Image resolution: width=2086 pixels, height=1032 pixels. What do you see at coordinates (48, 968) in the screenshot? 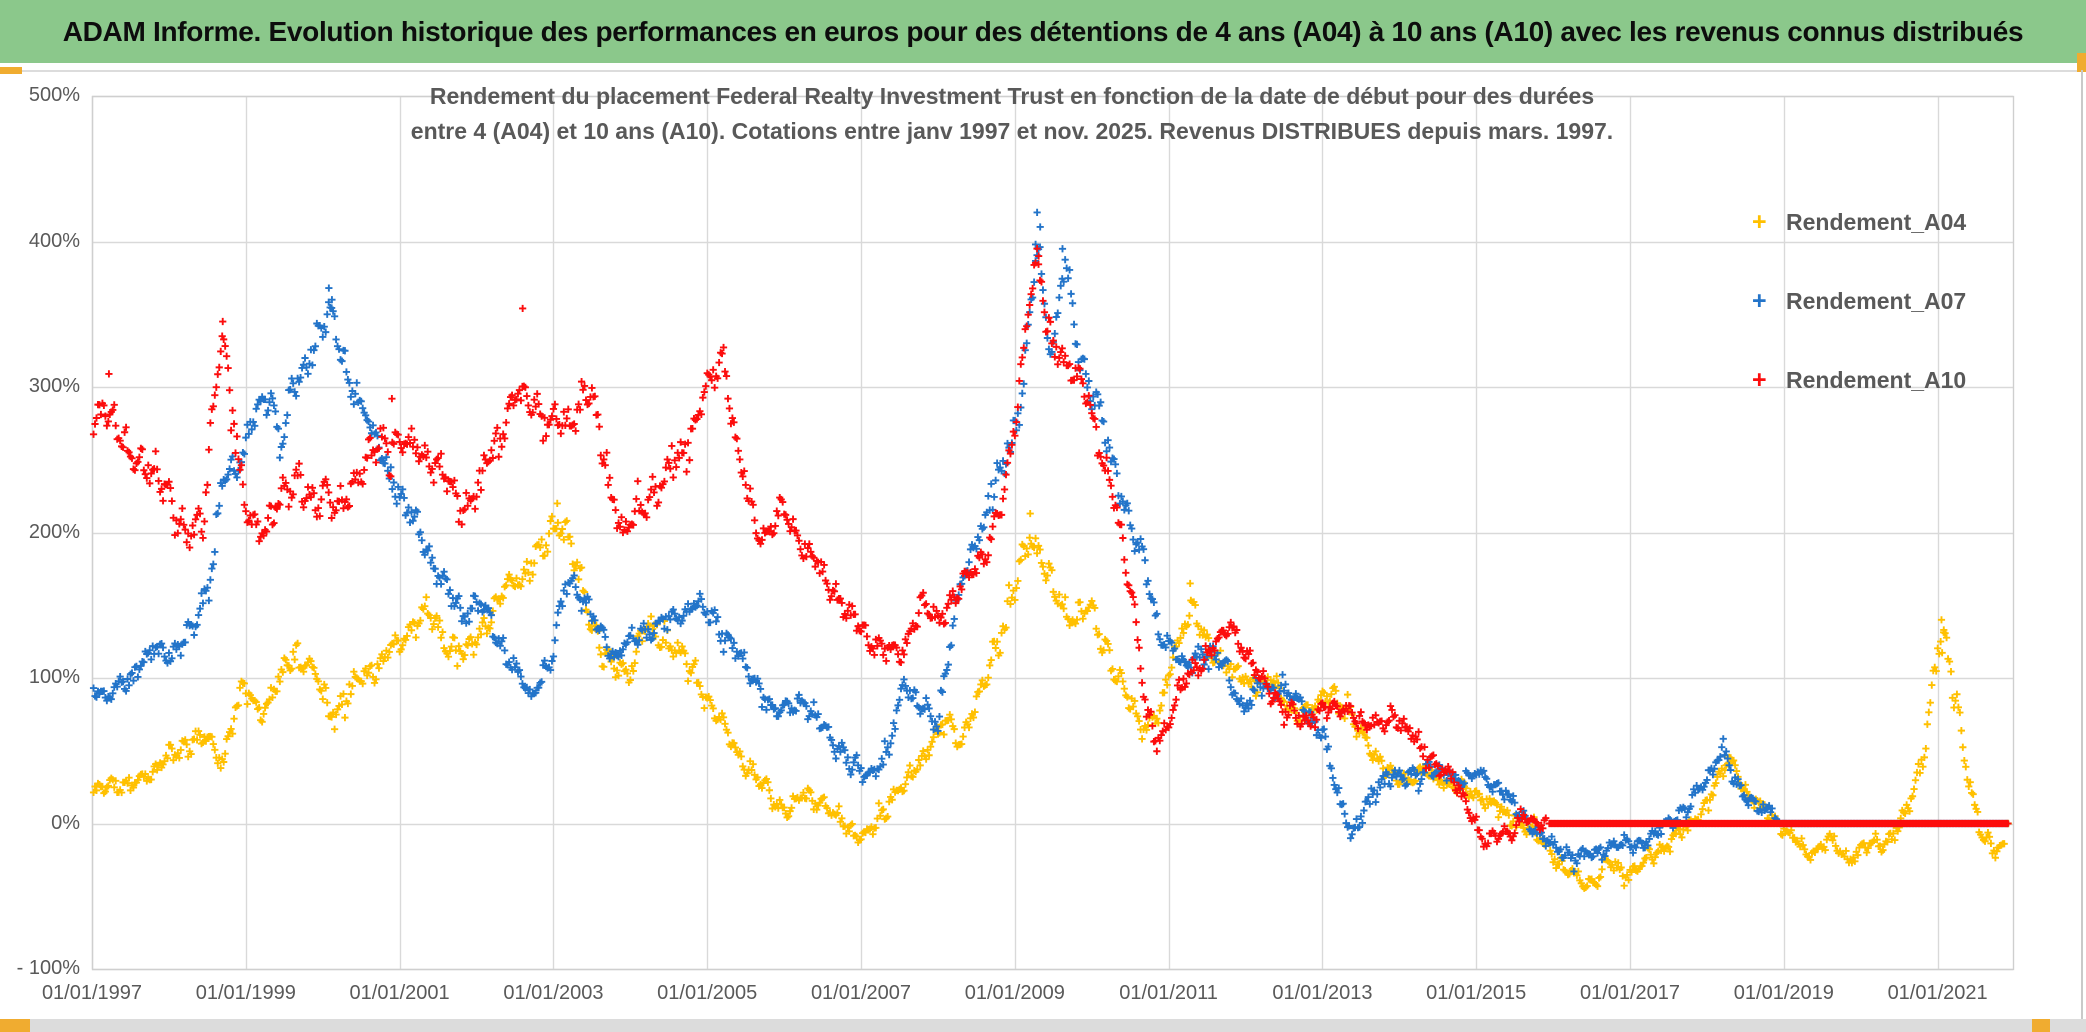
I see `y-axis-tick-label: - 100%` at bounding box center [48, 968].